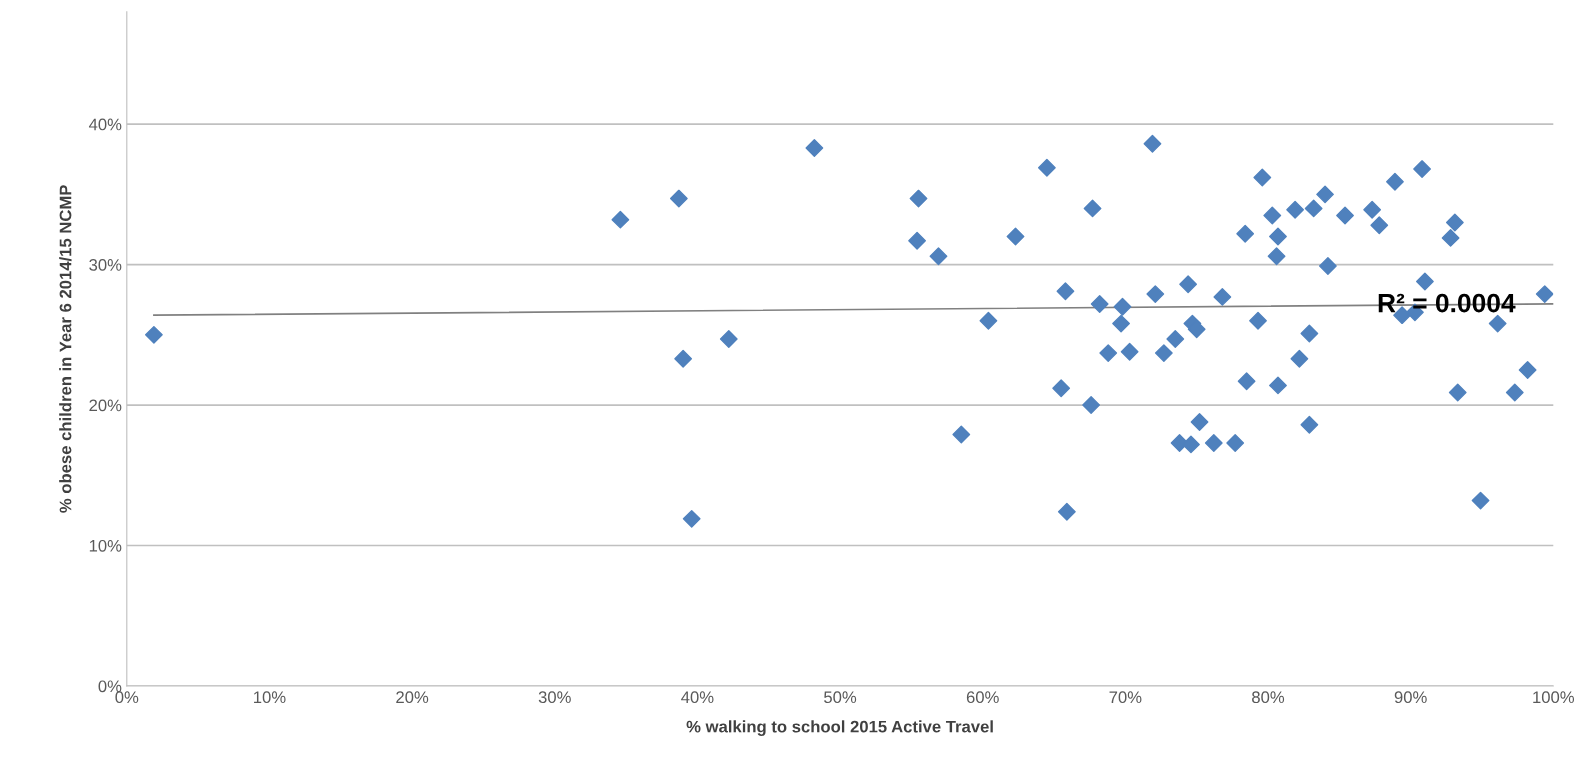 Image resolution: width=1585 pixels, height=784 pixels. Describe the element at coordinates (105, 124) in the screenshot. I see `y-tick-label: 40%` at that location.